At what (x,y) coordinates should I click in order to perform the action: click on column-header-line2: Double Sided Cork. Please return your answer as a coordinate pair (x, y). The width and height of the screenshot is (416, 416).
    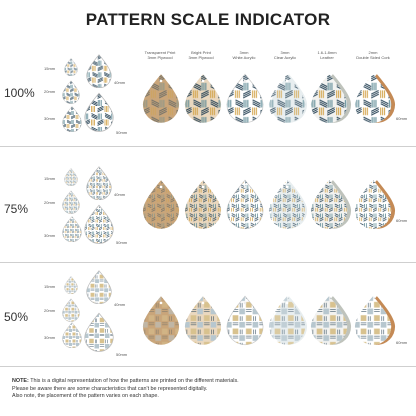
    Looking at the image, I should click on (373, 57).